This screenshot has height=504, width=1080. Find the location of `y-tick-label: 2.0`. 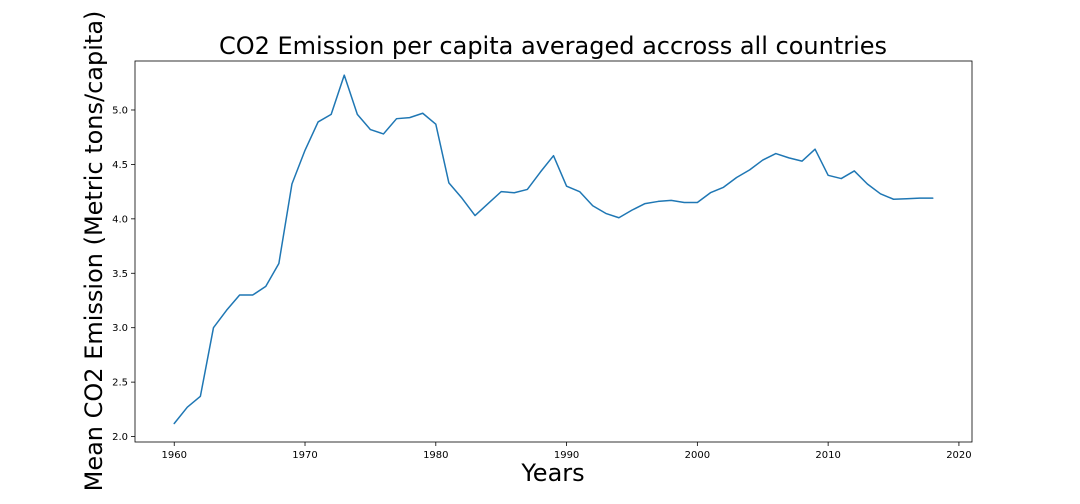

y-tick-label: 2.0 is located at coordinates (120, 437).